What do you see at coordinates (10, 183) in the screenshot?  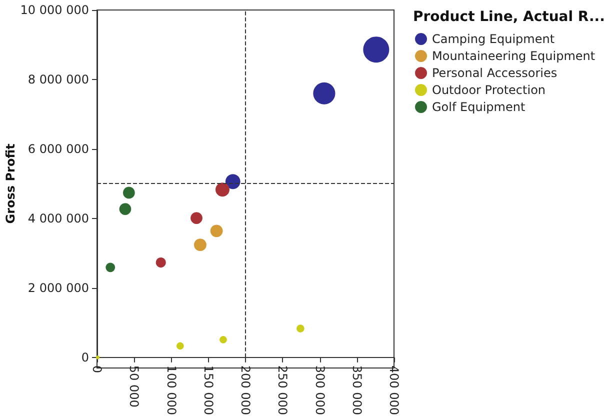 I see `y-axis-title: Gross Profit` at bounding box center [10, 183].